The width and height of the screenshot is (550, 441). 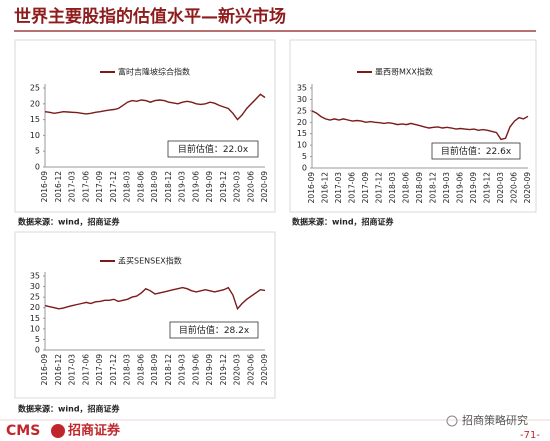 I want to click on legend-label: 孟买SENSEX指数, so click(x=150, y=261).